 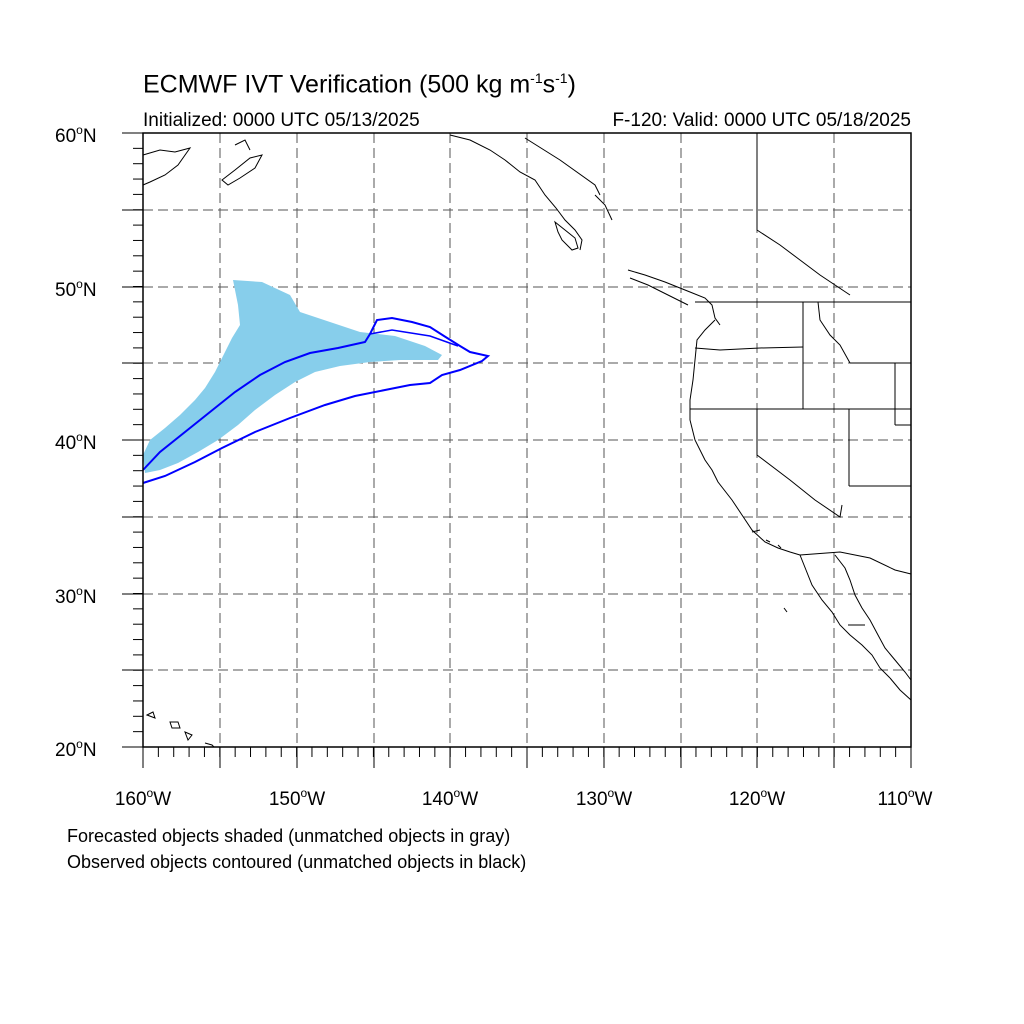 I want to click on lon-label-140: 140oW, so click(x=450, y=798).